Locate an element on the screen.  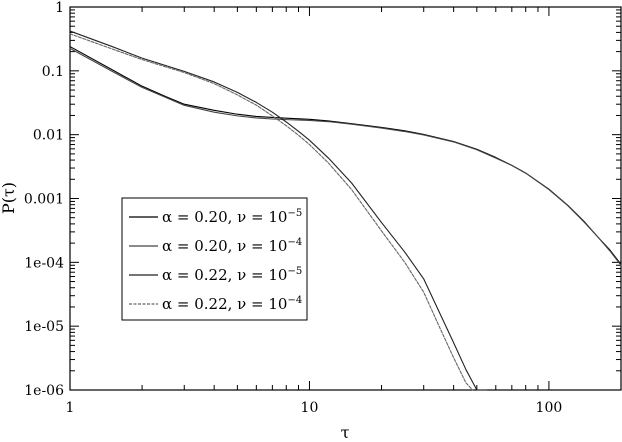
y-tick-label: 1e-04 is located at coordinates (44, 263).